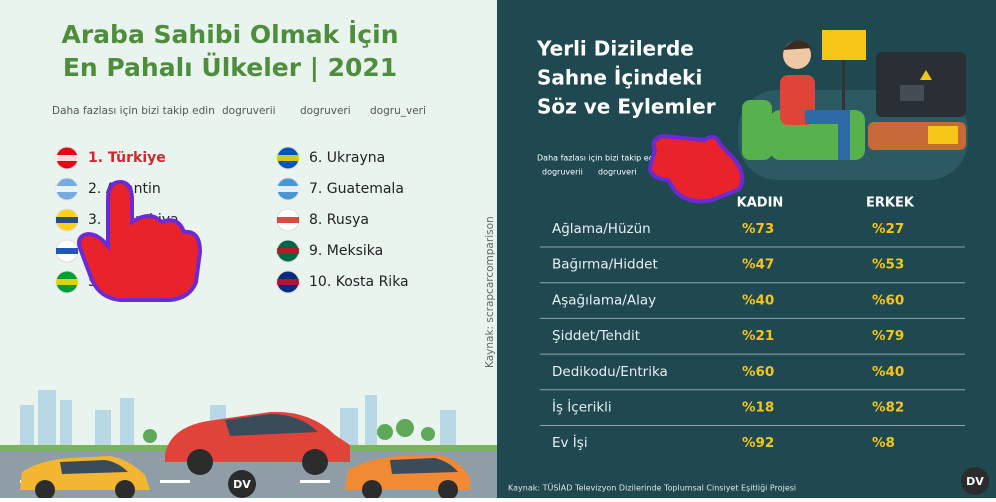 This screenshot has width=996, height=502. I want to click on cell-value: %82, so click(888, 408).